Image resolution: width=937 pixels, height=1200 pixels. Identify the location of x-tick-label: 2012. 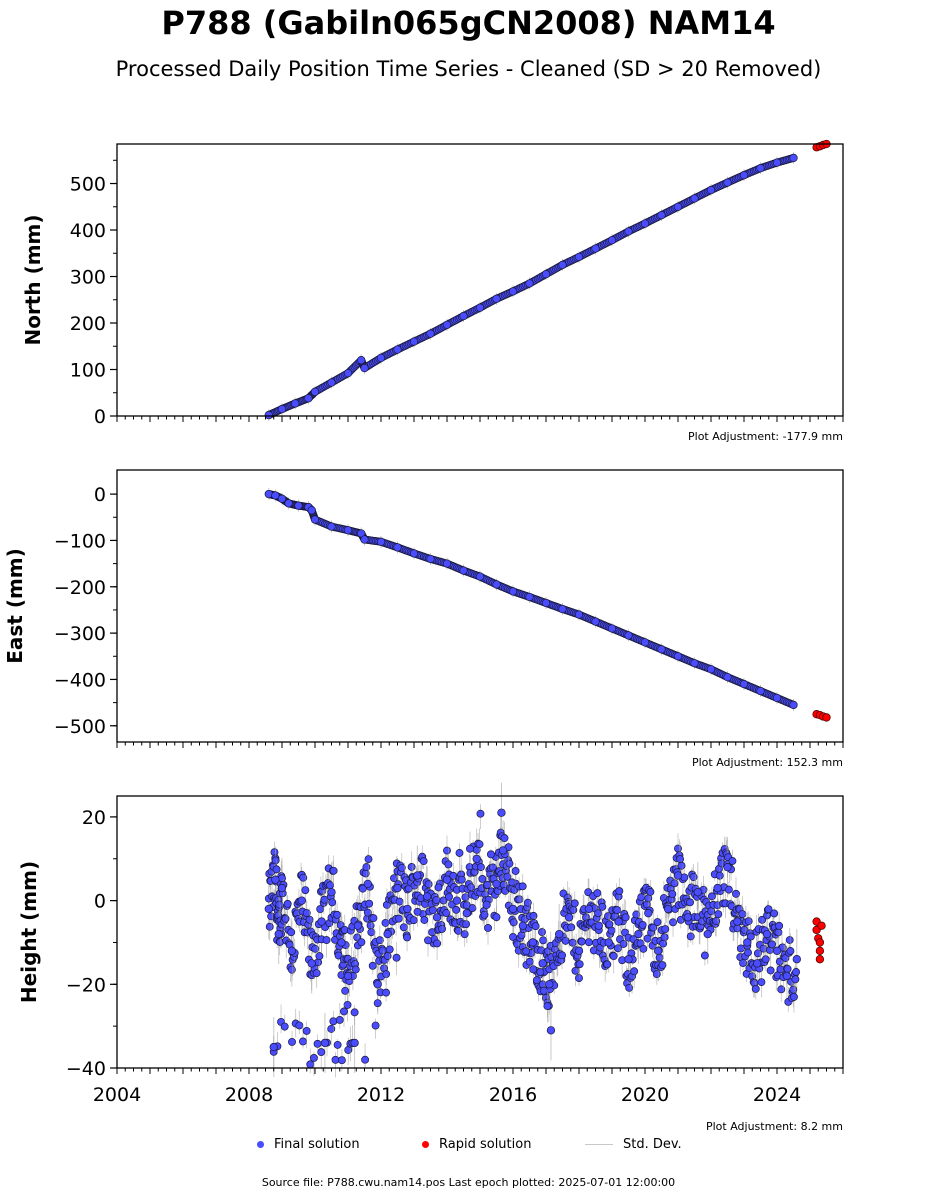
(381, 1095).